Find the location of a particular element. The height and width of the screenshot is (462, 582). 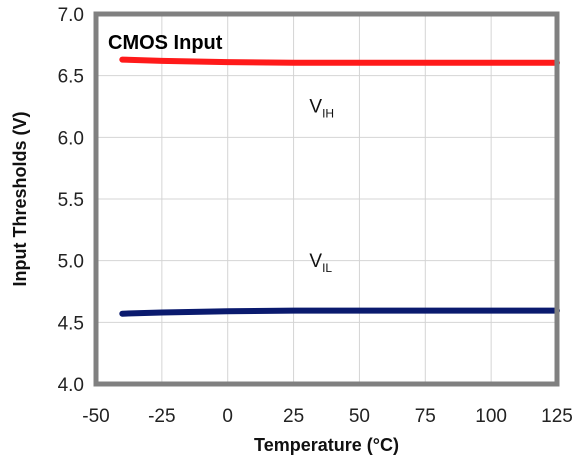

series-annotation: VIH is located at coordinates (321, 109).